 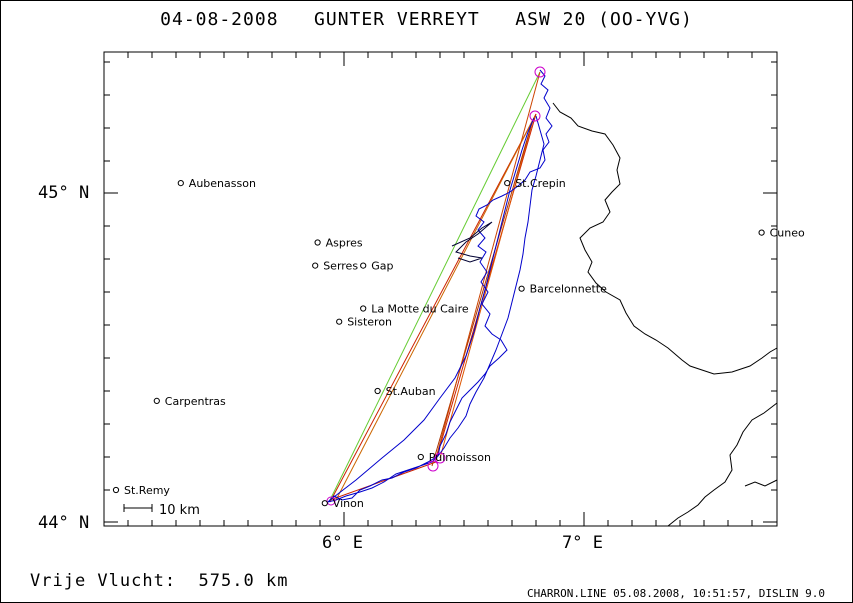 What do you see at coordinates (64, 193) in the screenshot?
I see `axis-label-lat-45: 45° N` at bounding box center [64, 193].